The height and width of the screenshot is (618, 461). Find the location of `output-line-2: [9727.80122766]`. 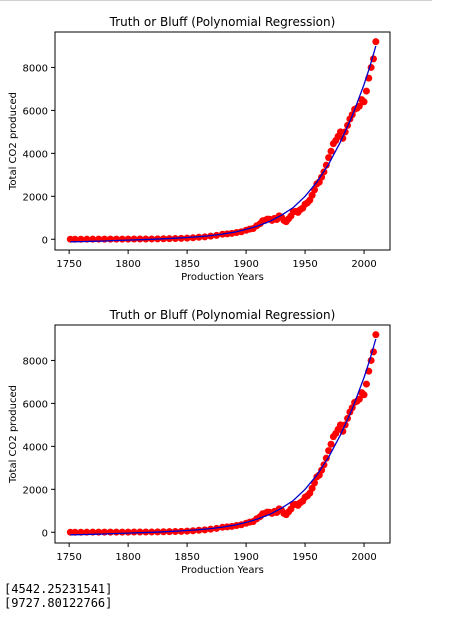

output-line-2: [9727.80122766] is located at coordinates (58, 603).